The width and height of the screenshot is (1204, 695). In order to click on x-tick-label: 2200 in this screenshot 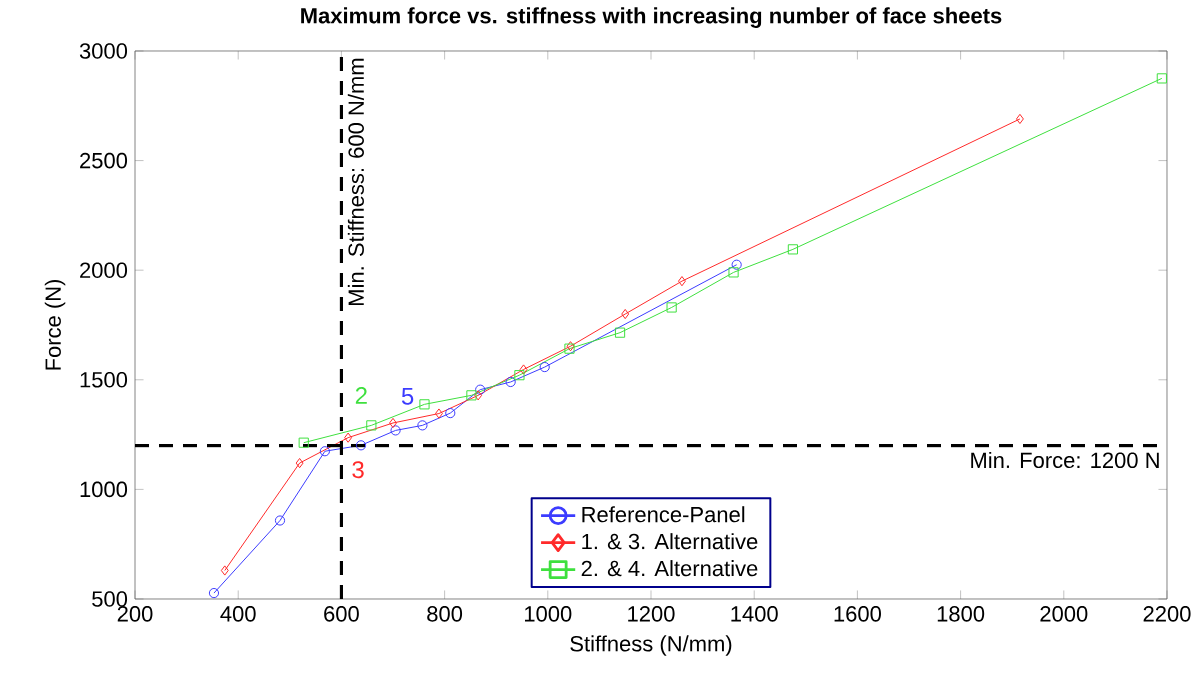, I will do `click(1167, 614)`.